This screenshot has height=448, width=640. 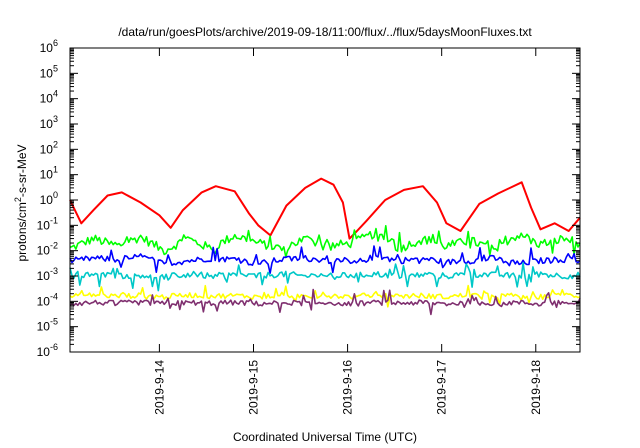 What do you see at coordinates (54, 296) in the screenshot?
I see `y-tick-exponent: -4` at bounding box center [54, 296].